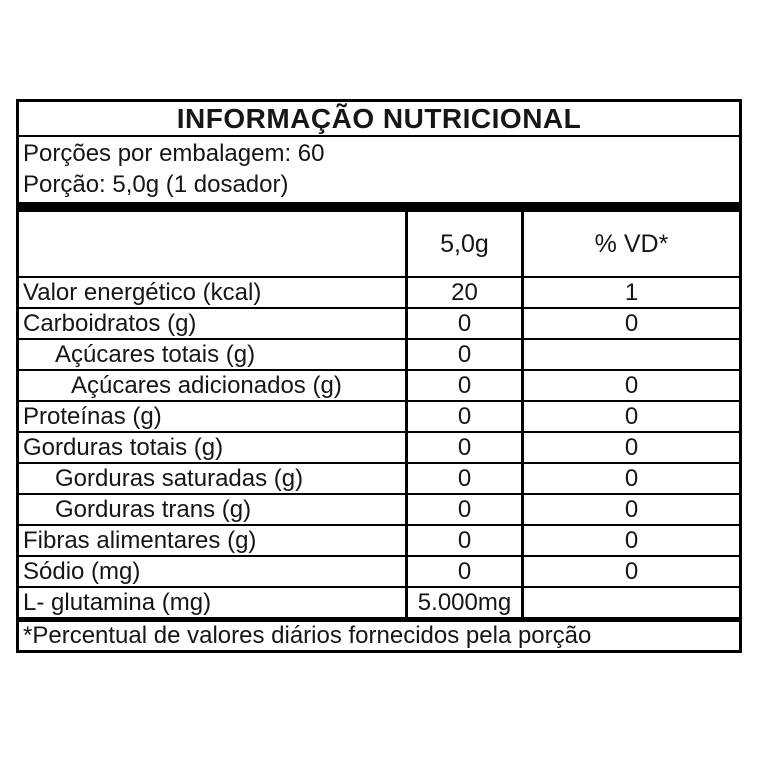 This screenshot has height=760, width=760. What do you see at coordinates (123, 447) in the screenshot?
I see `row-label: Gorduras totais (g)` at bounding box center [123, 447].